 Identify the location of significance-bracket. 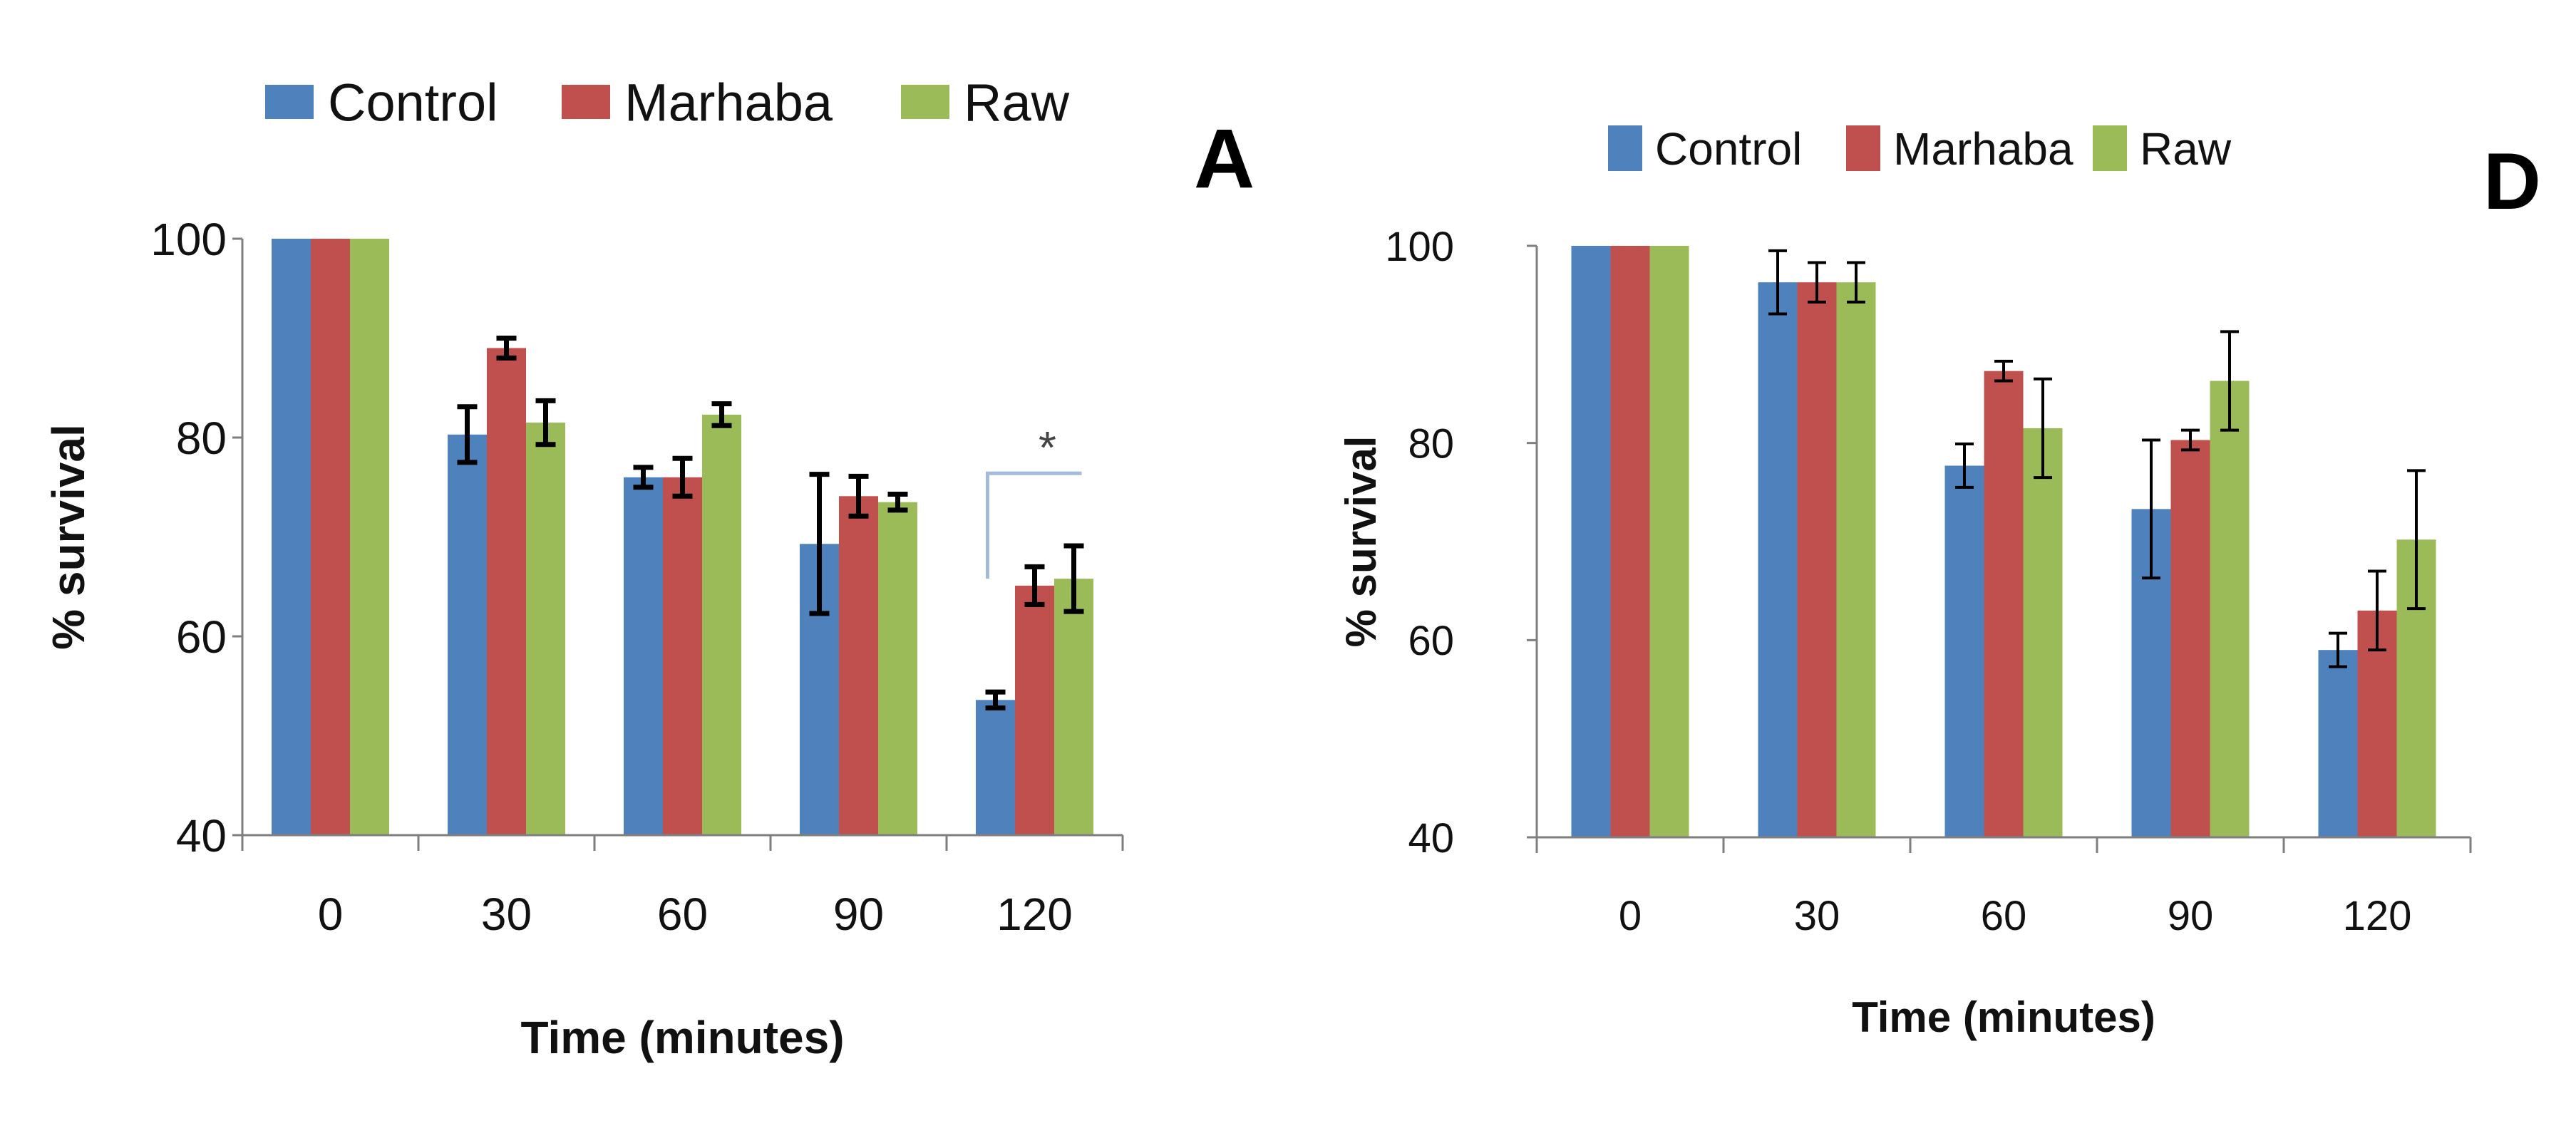
(1034, 525).